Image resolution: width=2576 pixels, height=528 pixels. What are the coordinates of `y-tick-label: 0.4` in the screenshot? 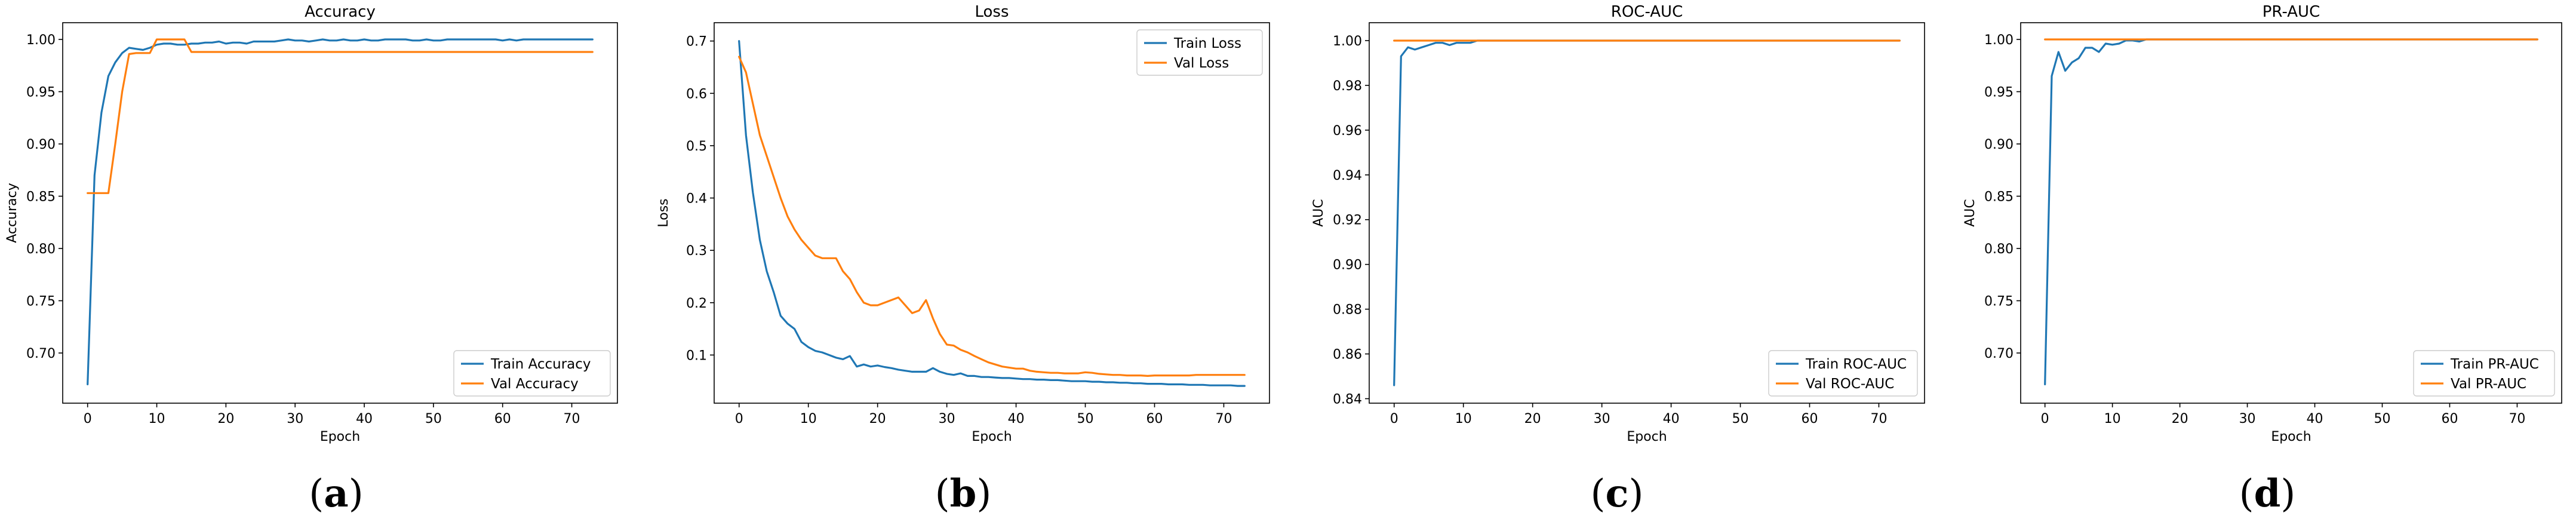 It's located at (696, 199).